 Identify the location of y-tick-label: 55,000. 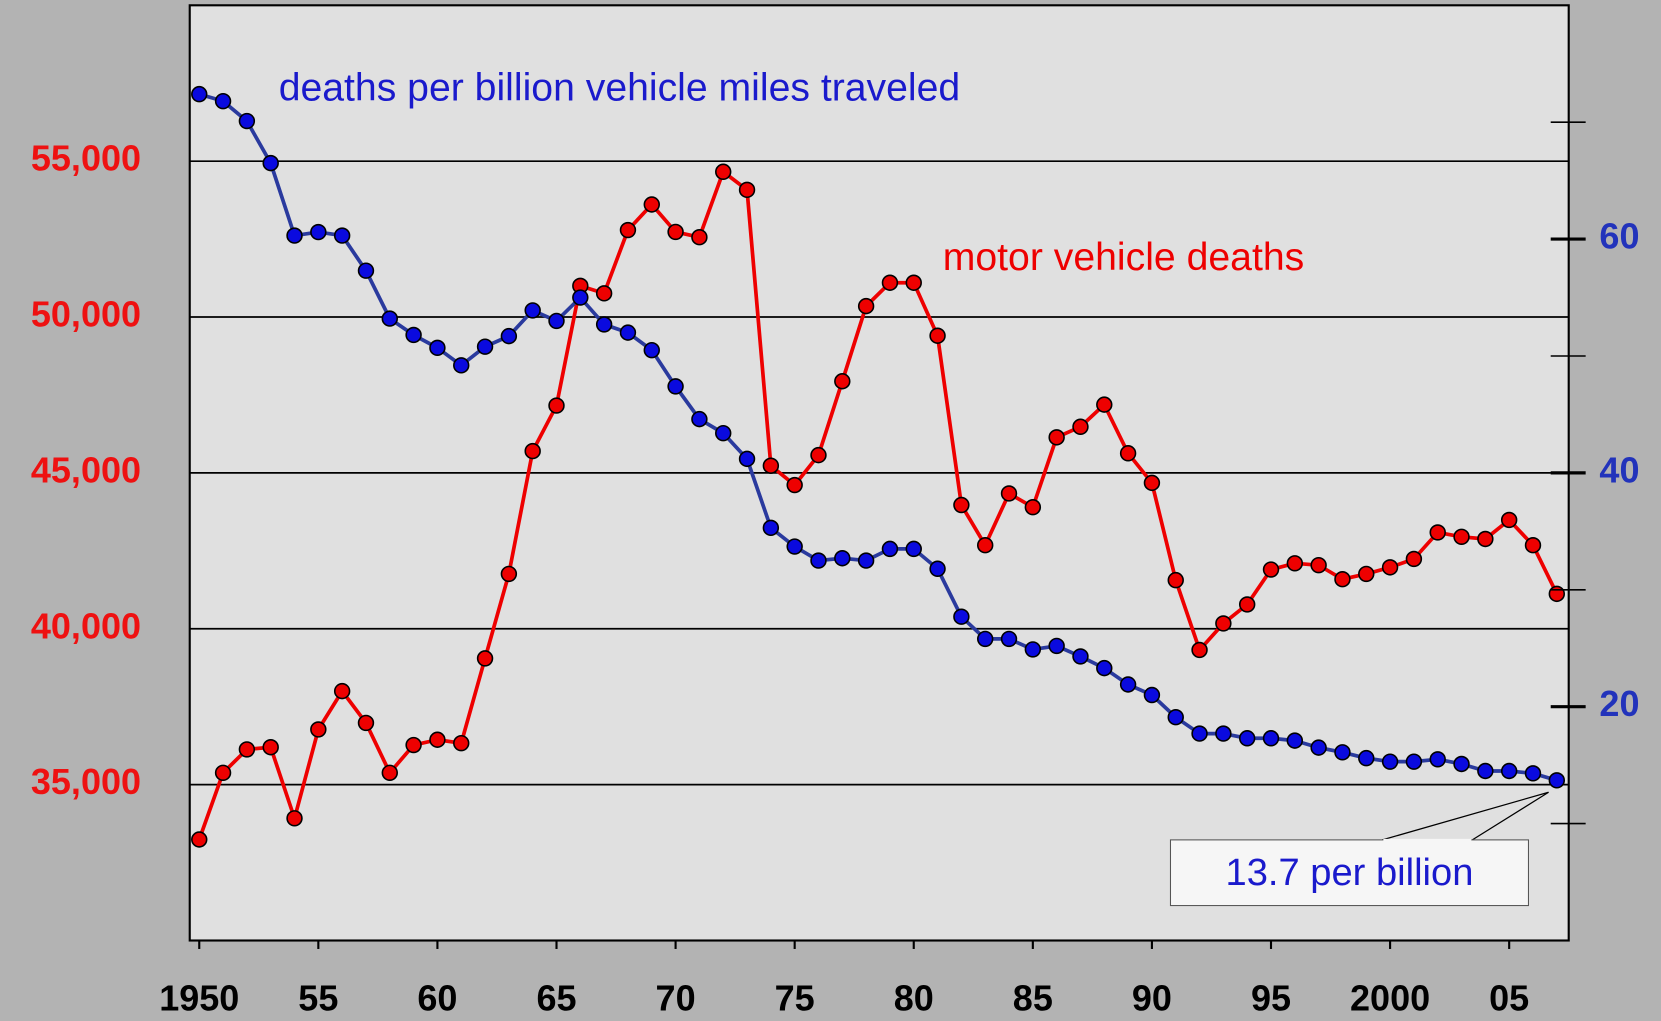
(86, 158).